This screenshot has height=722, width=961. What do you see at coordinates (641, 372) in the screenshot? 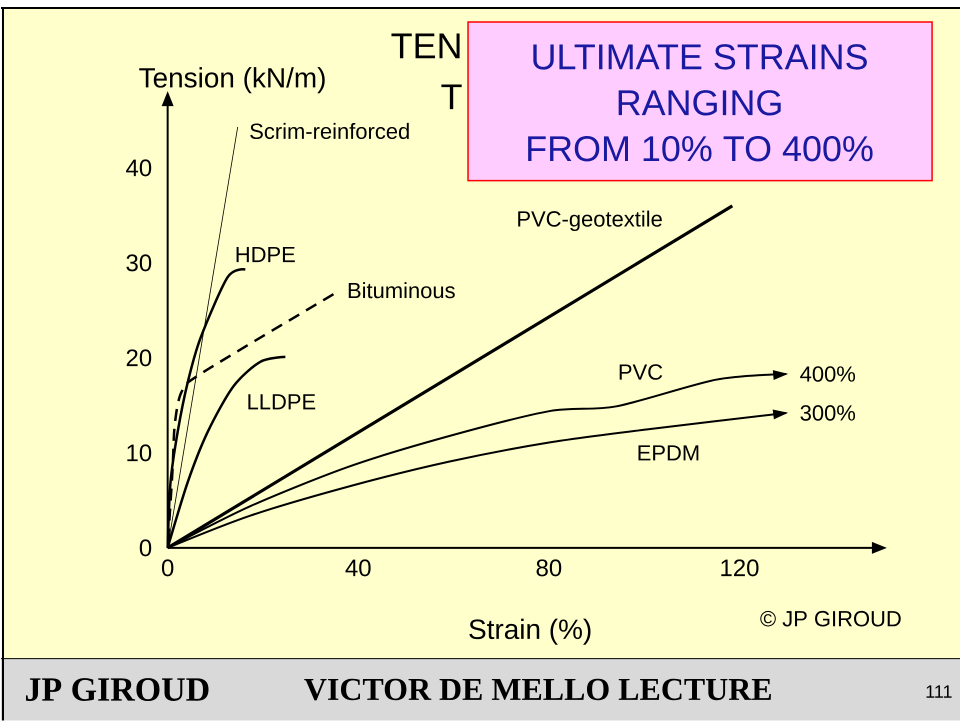
I see `series-label: PVC` at bounding box center [641, 372].